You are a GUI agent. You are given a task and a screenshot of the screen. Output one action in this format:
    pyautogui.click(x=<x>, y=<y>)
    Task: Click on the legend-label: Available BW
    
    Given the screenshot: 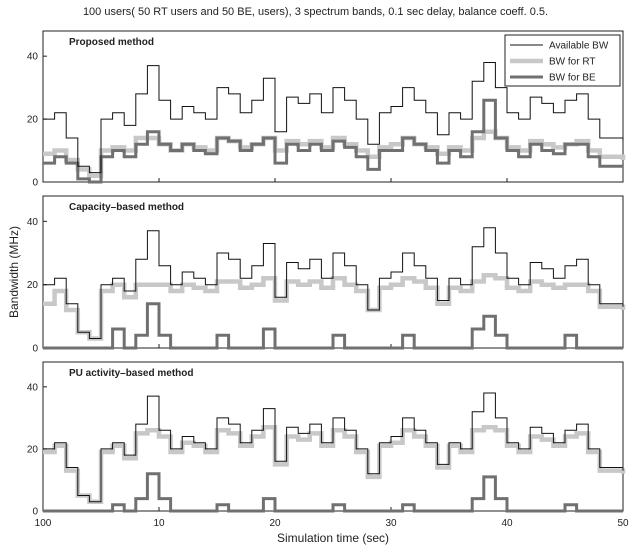 What is the action you would take?
    pyautogui.click(x=579, y=46)
    